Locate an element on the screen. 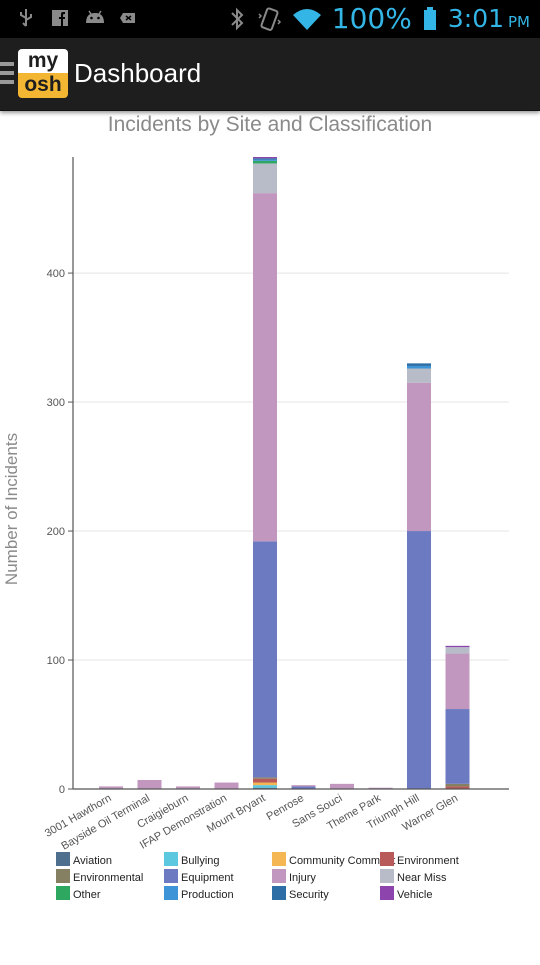 The image size is (540, 965). menu-icon is located at coordinates (7, 73).